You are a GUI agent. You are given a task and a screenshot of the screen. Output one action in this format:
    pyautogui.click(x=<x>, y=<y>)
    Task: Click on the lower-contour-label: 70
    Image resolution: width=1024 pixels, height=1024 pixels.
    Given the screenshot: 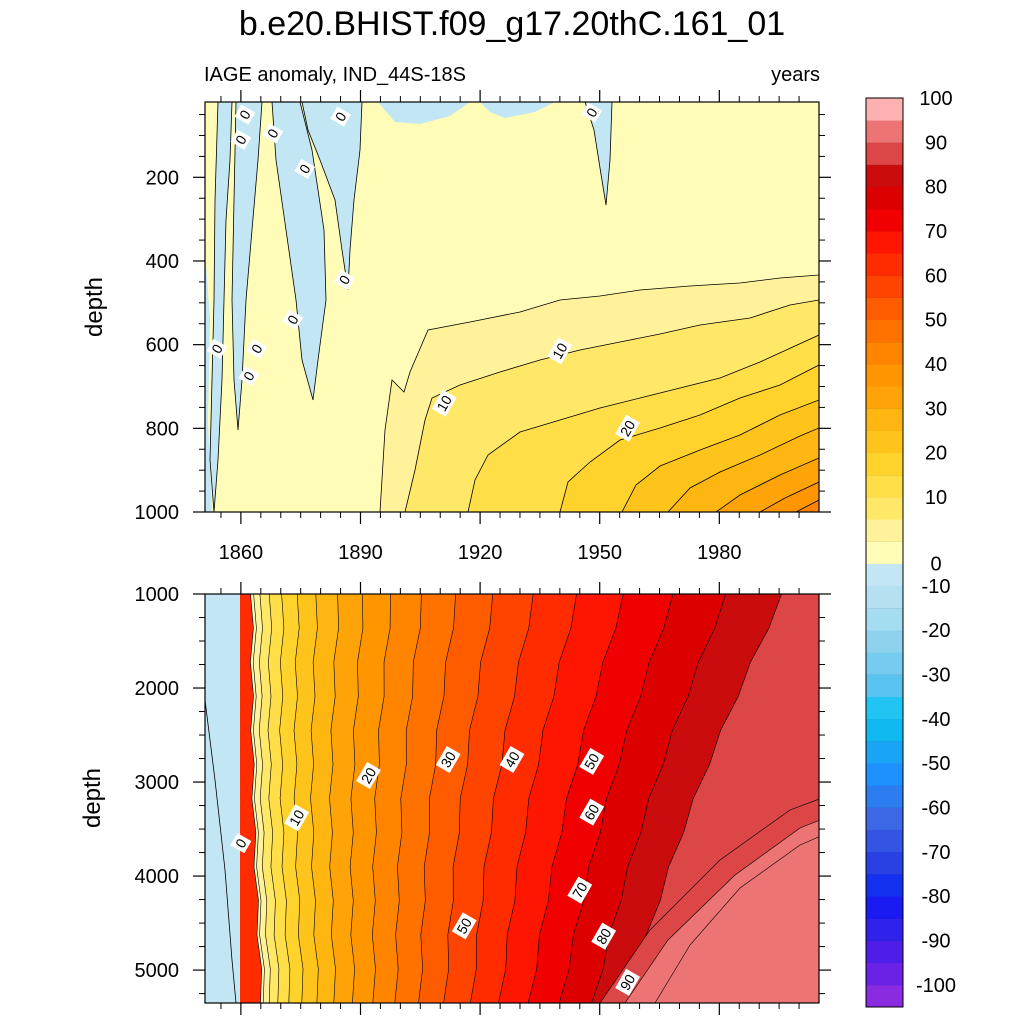 What is the action you would take?
    pyautogui.click(x=580, y=890)
    